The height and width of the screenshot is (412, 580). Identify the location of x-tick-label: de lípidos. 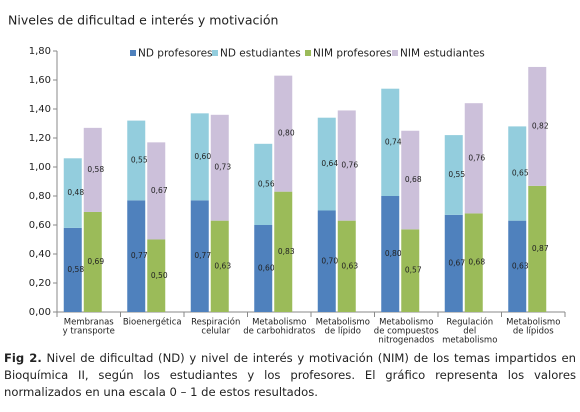
(533, 332).